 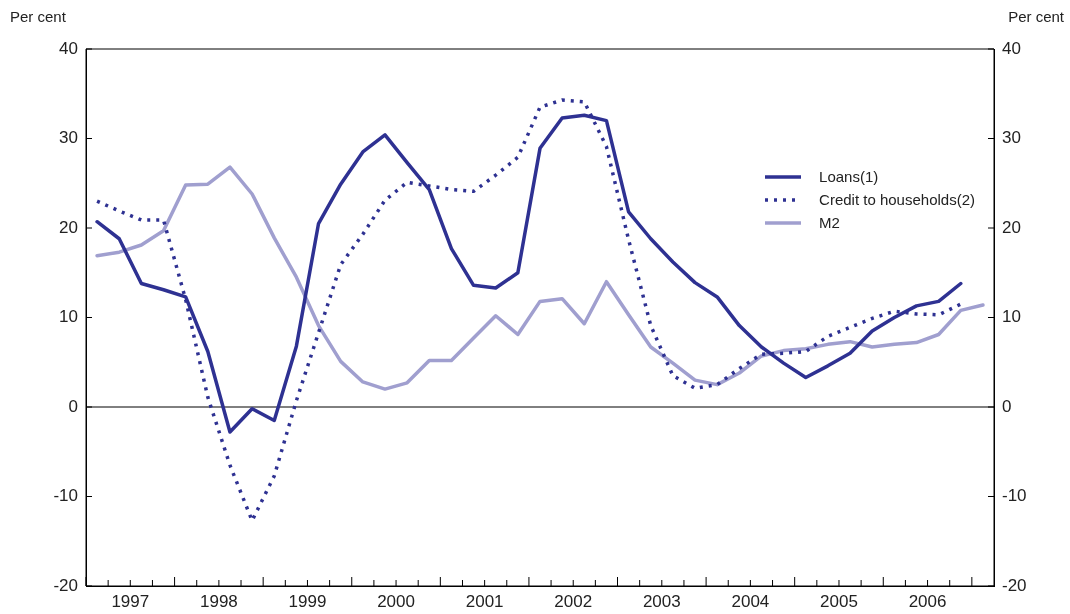 What do you see at coordinates (68, 317) in the screenshot?
I see `y-tick-label: 10` at bounding box center [68, 317].